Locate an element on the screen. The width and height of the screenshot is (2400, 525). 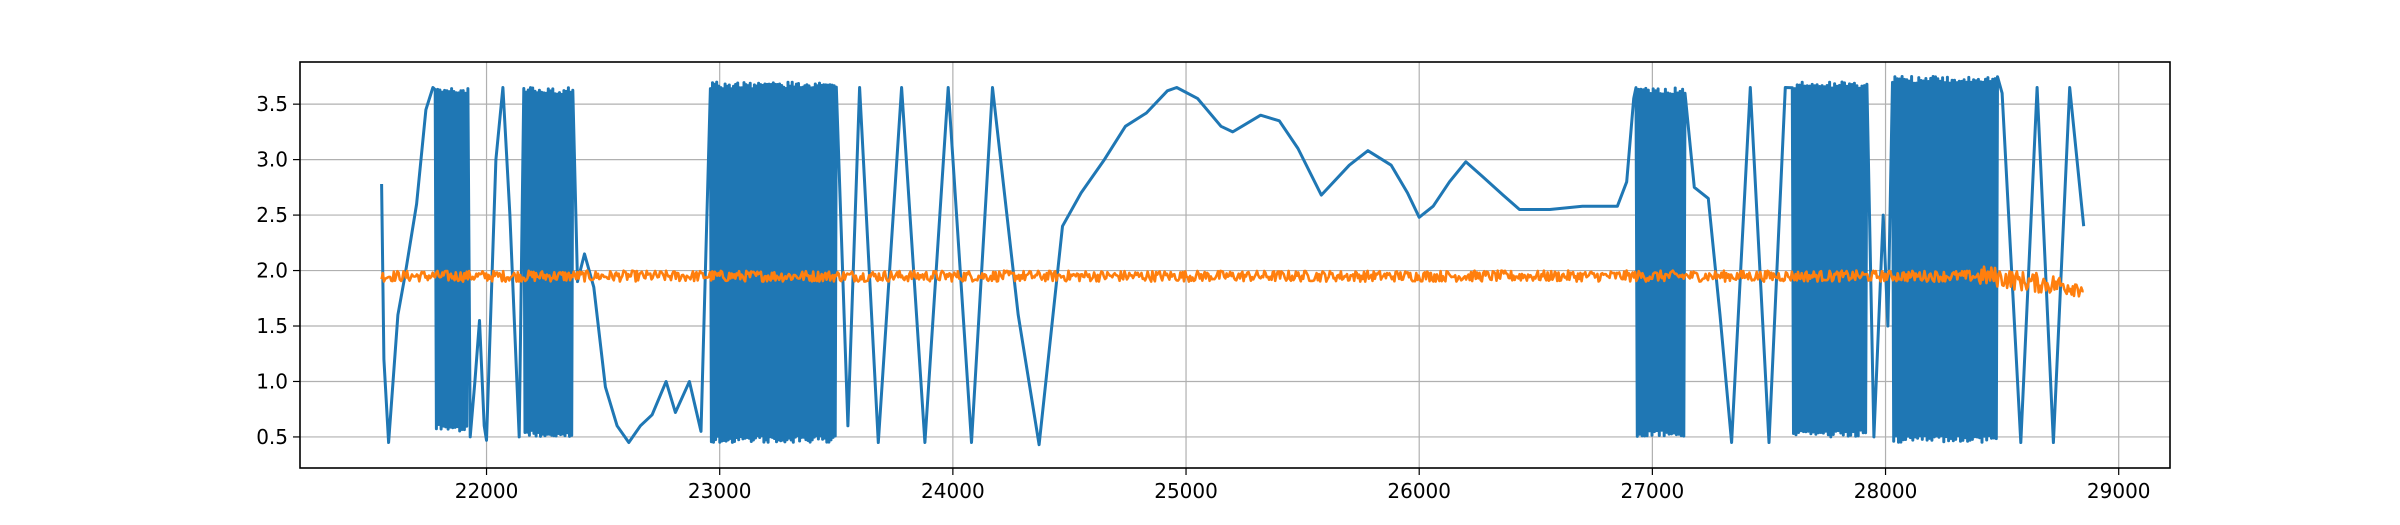
x-axis-ticks: 22000 23000 24000 25000 26000 27000 28000 29000 is located at coordinates (1303, 485).